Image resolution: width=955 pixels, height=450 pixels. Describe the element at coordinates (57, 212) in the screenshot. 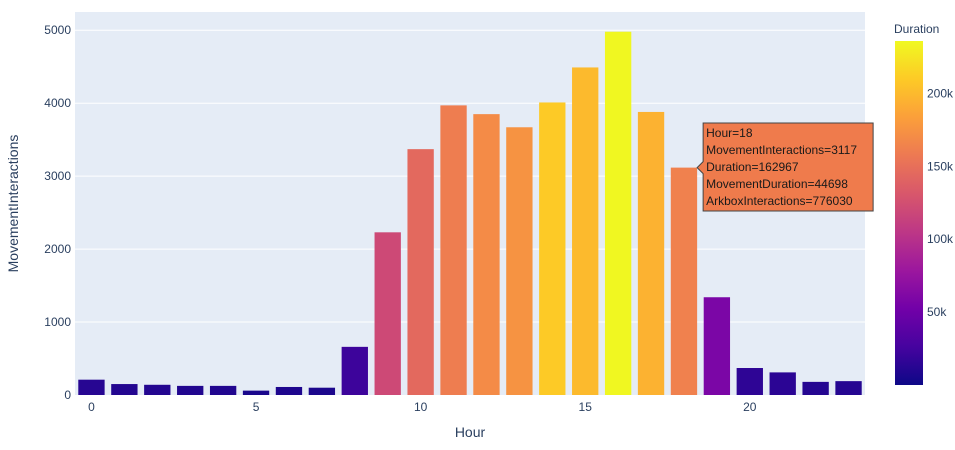

I see `y-axis-ticks: 0 1000 2000 3000 4000 5000` at that location.